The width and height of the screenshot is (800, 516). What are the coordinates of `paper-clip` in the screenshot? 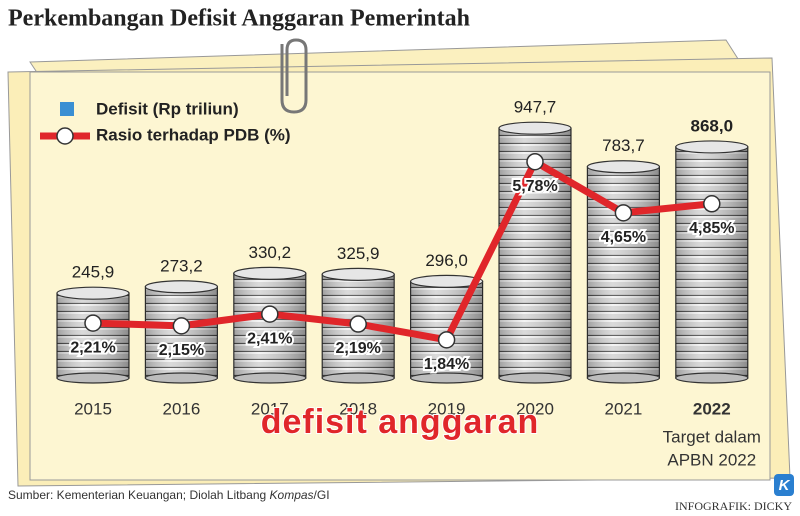 It's located at (294, 76).